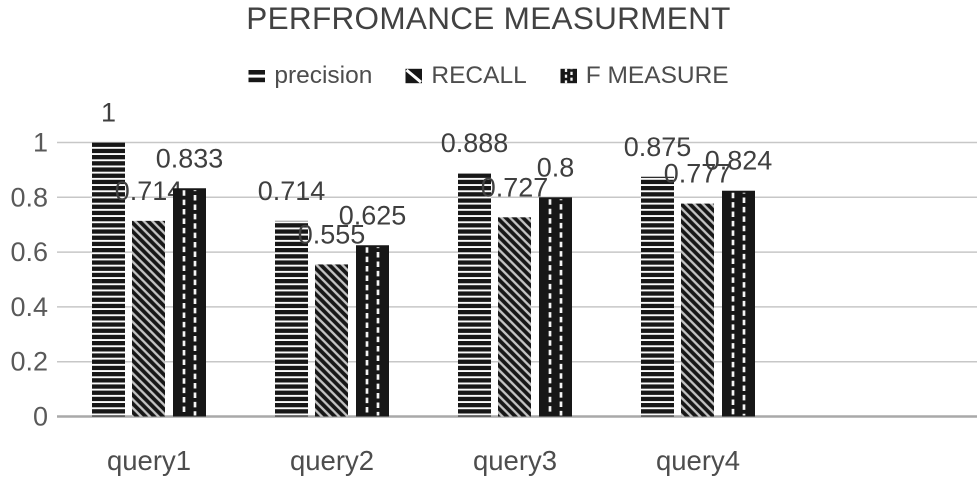  Describe the element at coordinates (488, 18) in the screenshot. I see `chart-title: PERFROMANCE MEASURMENT` at that location.